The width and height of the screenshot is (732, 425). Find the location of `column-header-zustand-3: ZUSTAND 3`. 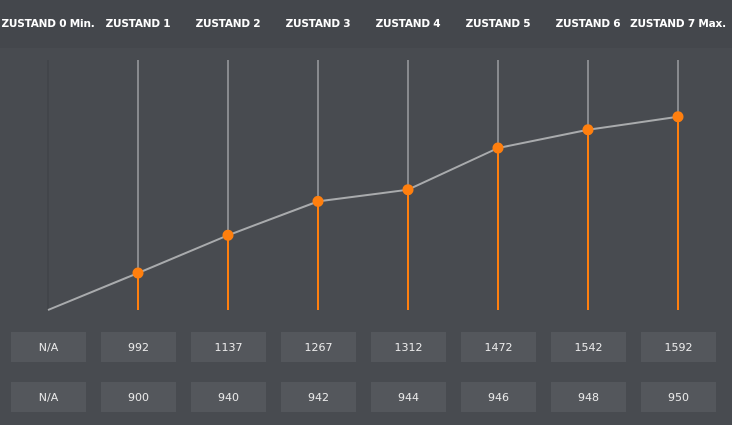

column-header-zustand-3: ZUSTAND 3 is located at coordinates (318, 24).